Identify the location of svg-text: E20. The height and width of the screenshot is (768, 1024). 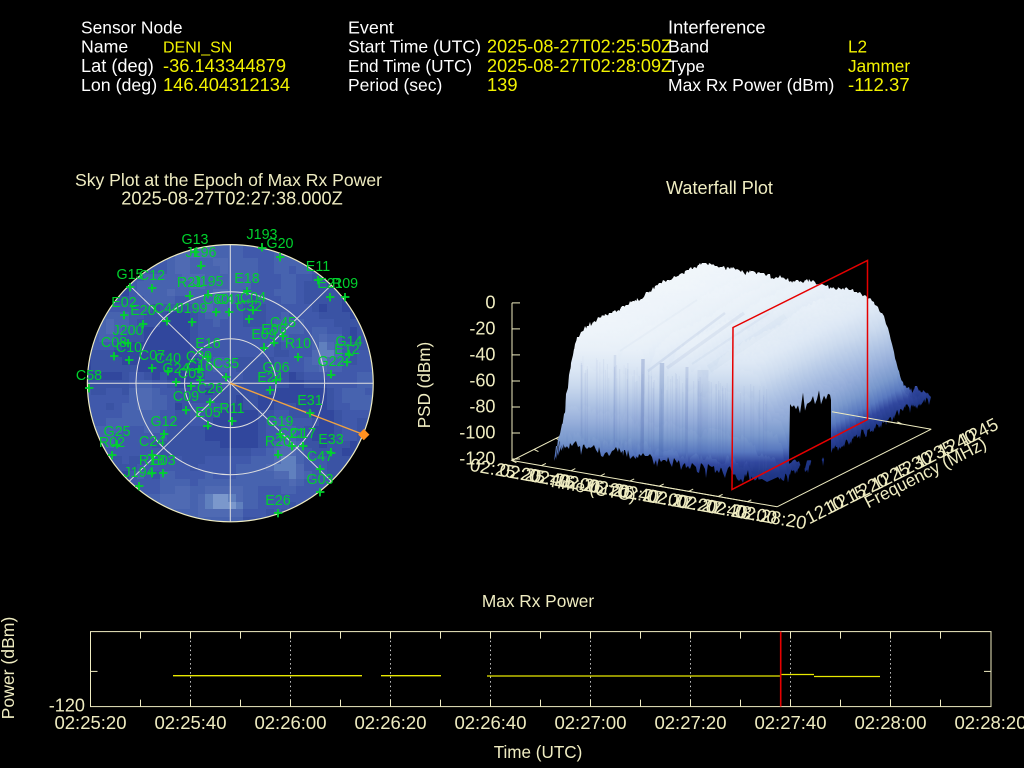
(142, 311).